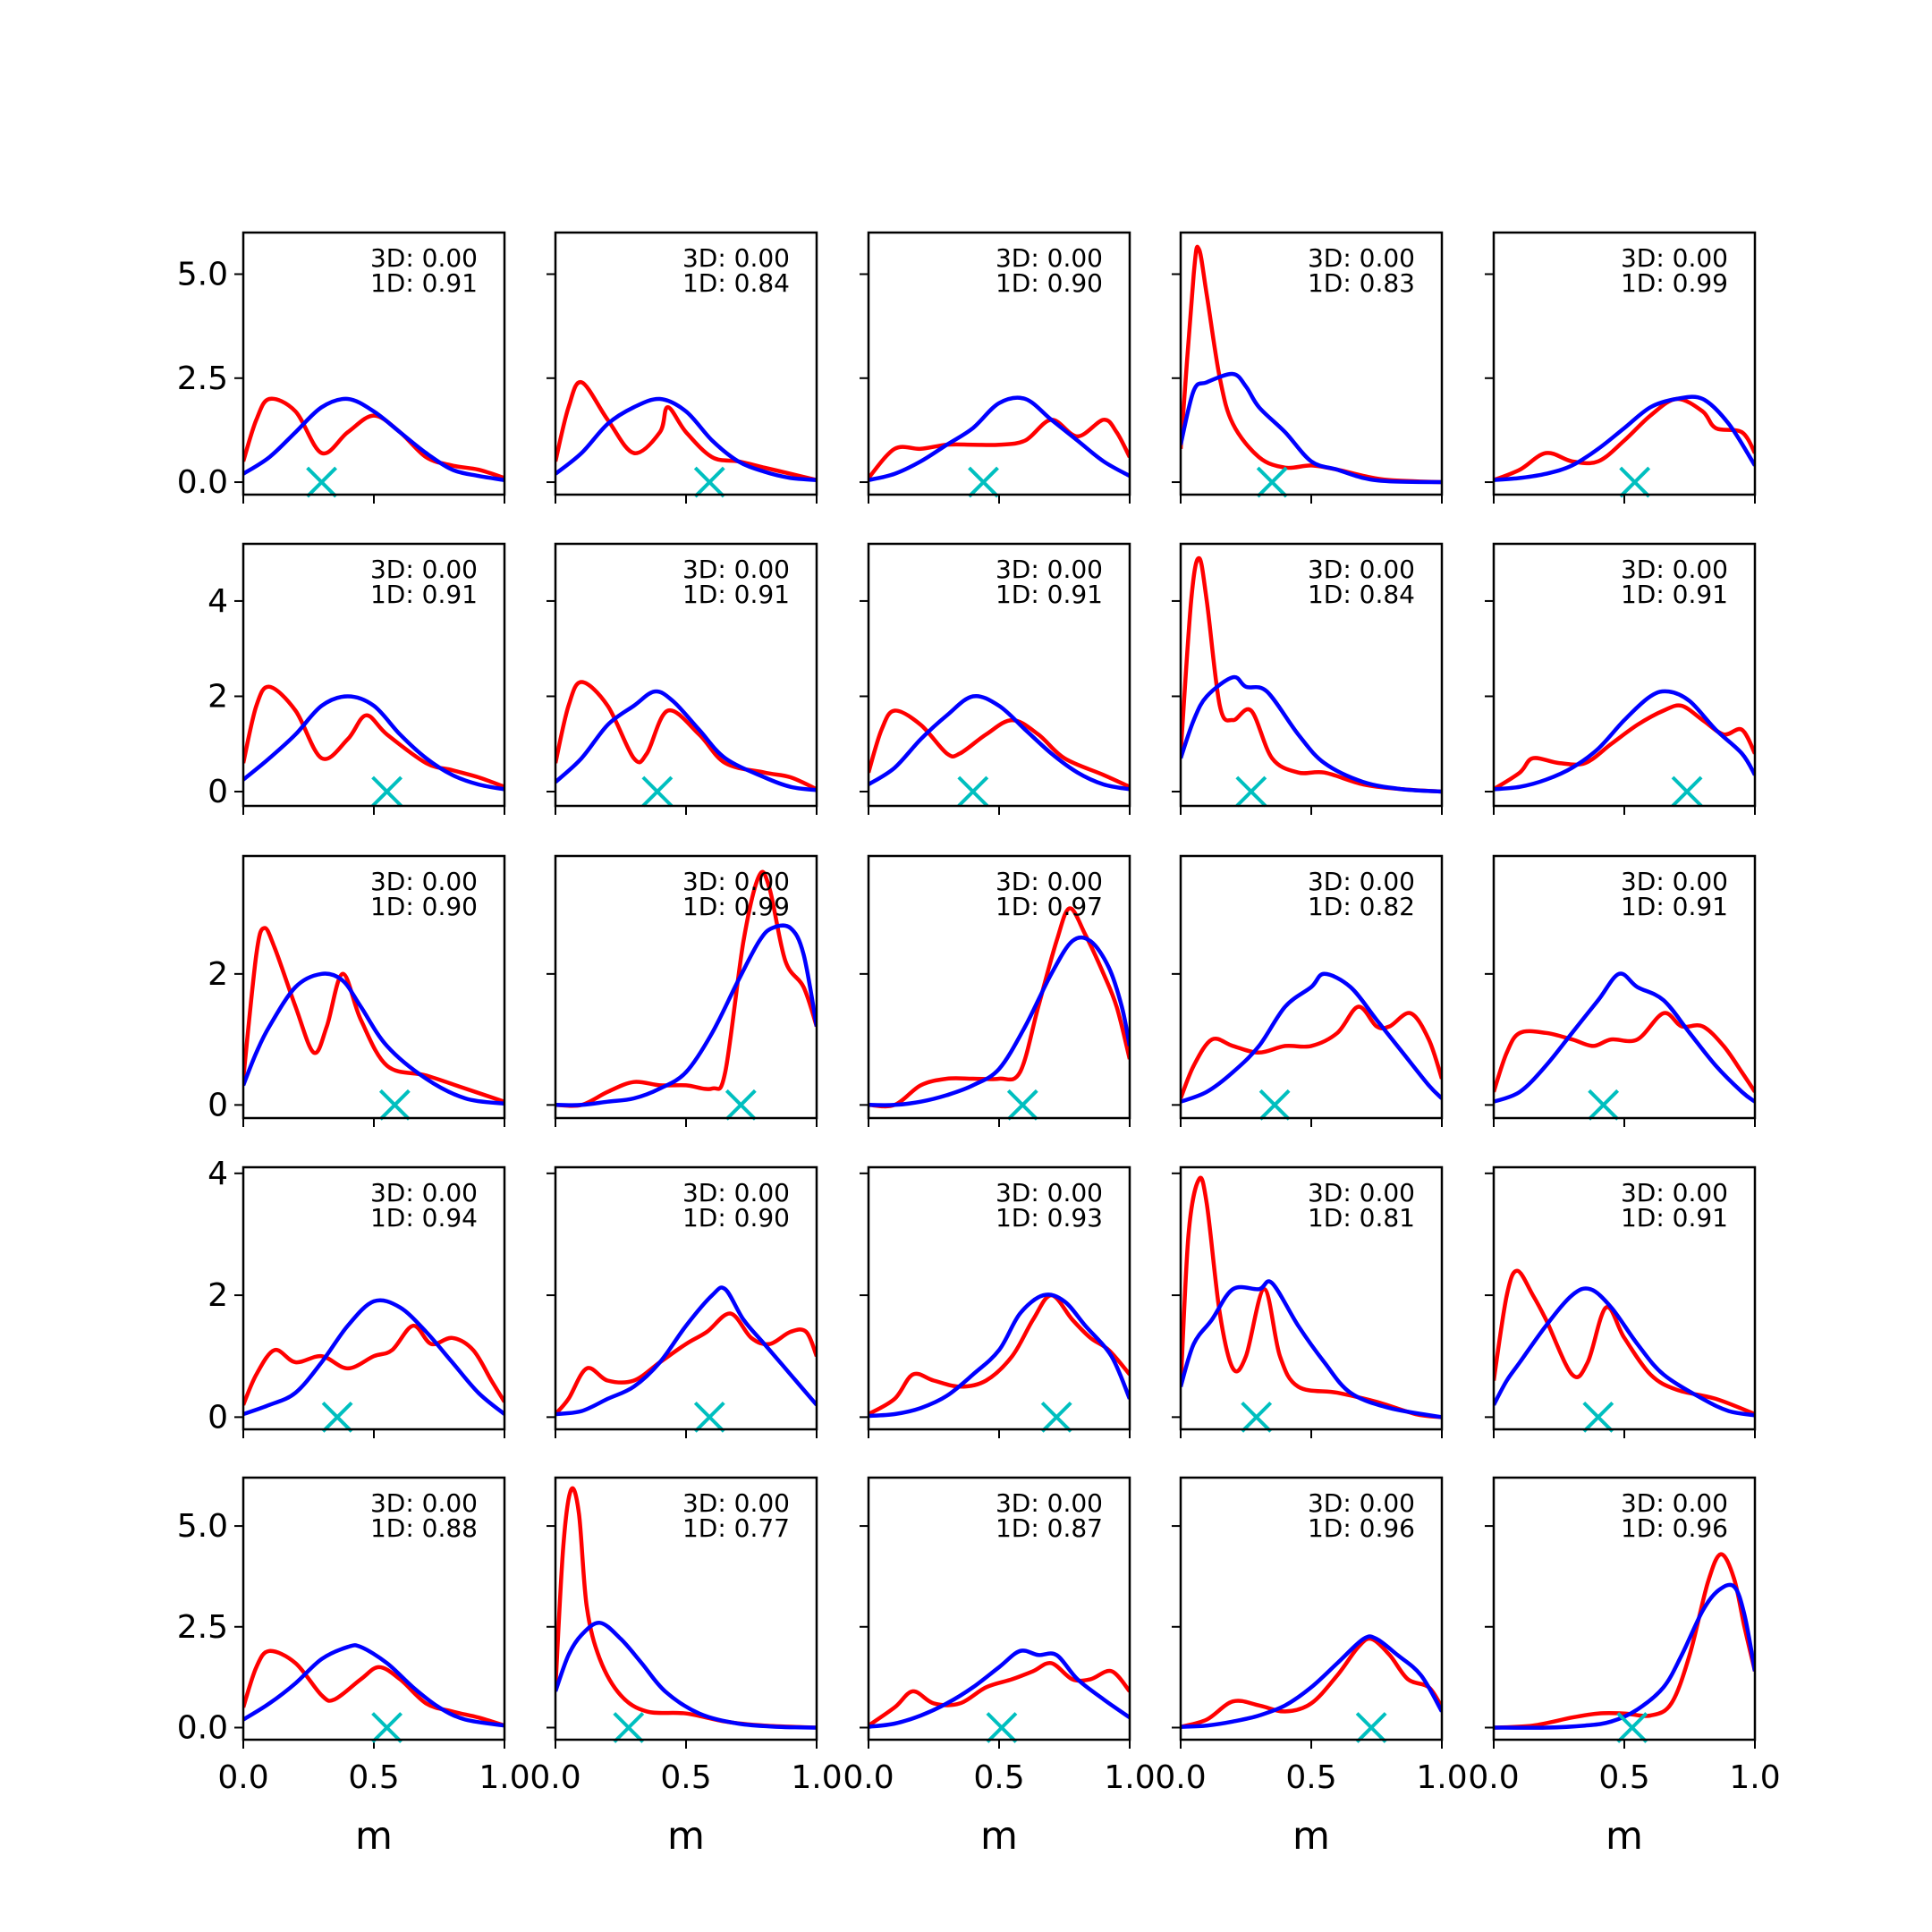  I want to click on y-tick-label: 2, so click(218, 974).